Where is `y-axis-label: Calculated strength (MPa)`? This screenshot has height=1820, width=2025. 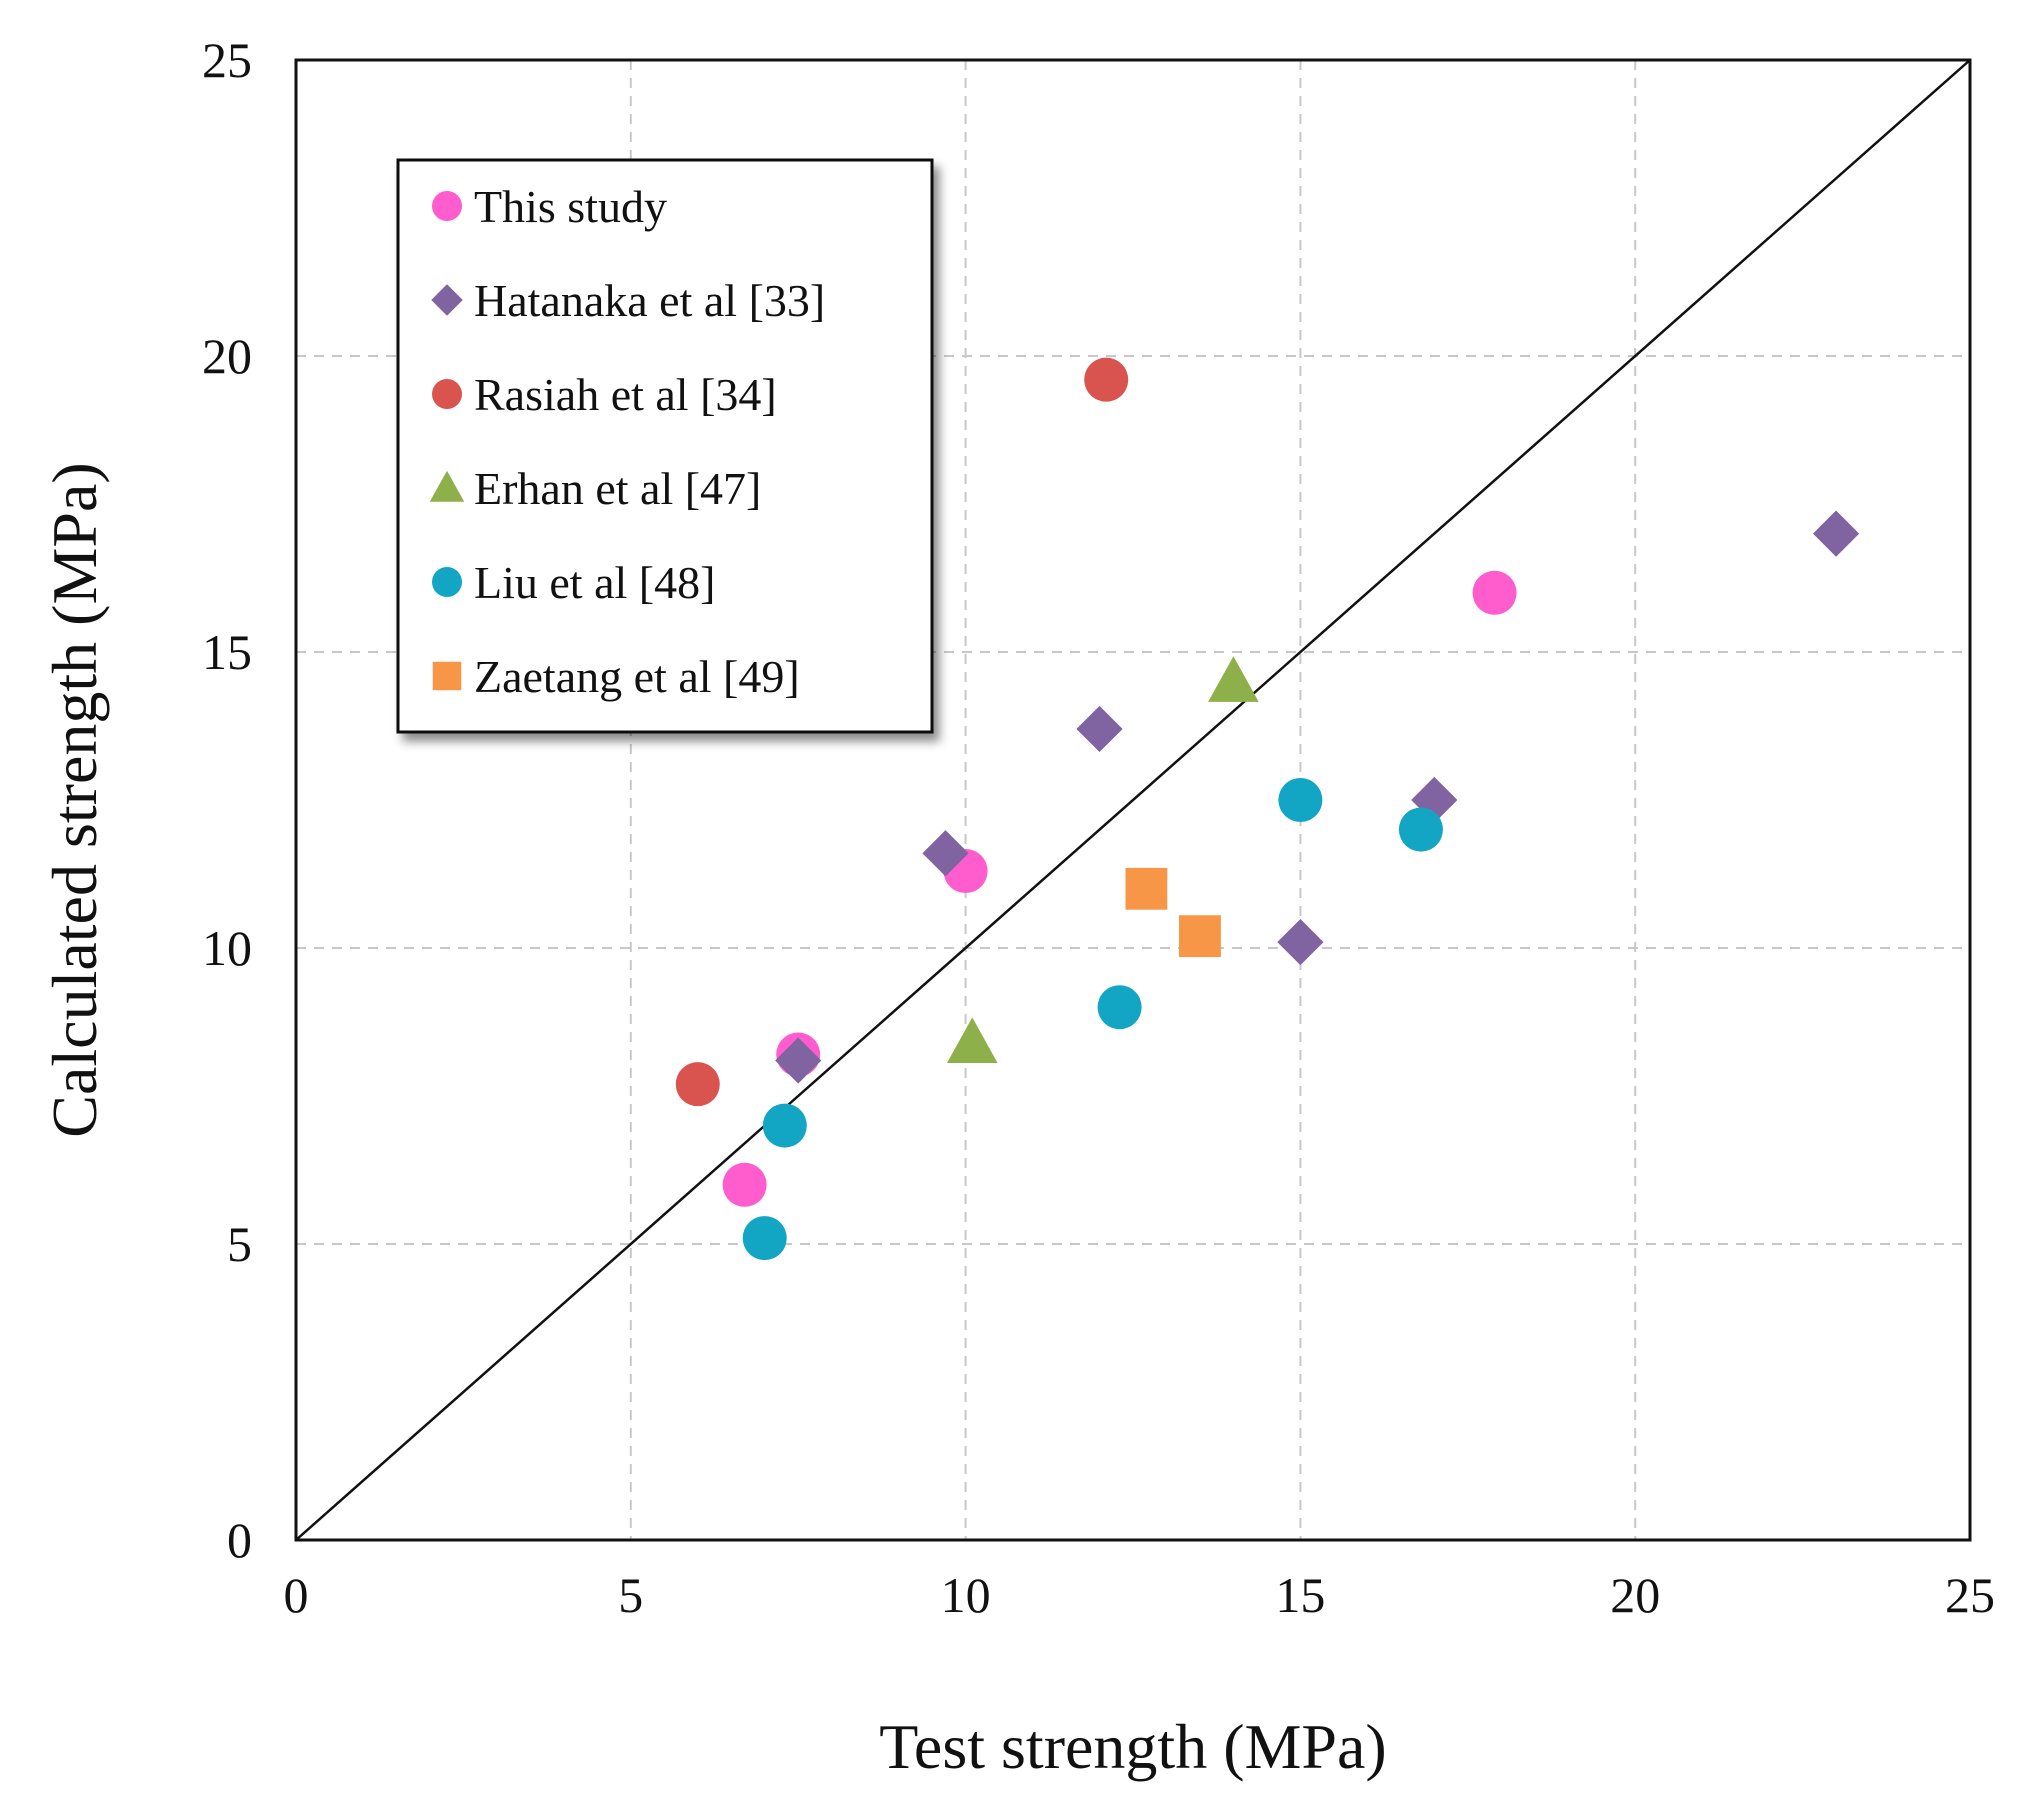
y-axis-label: Calculated strength (MPa) is located at coordinates (74, 799).